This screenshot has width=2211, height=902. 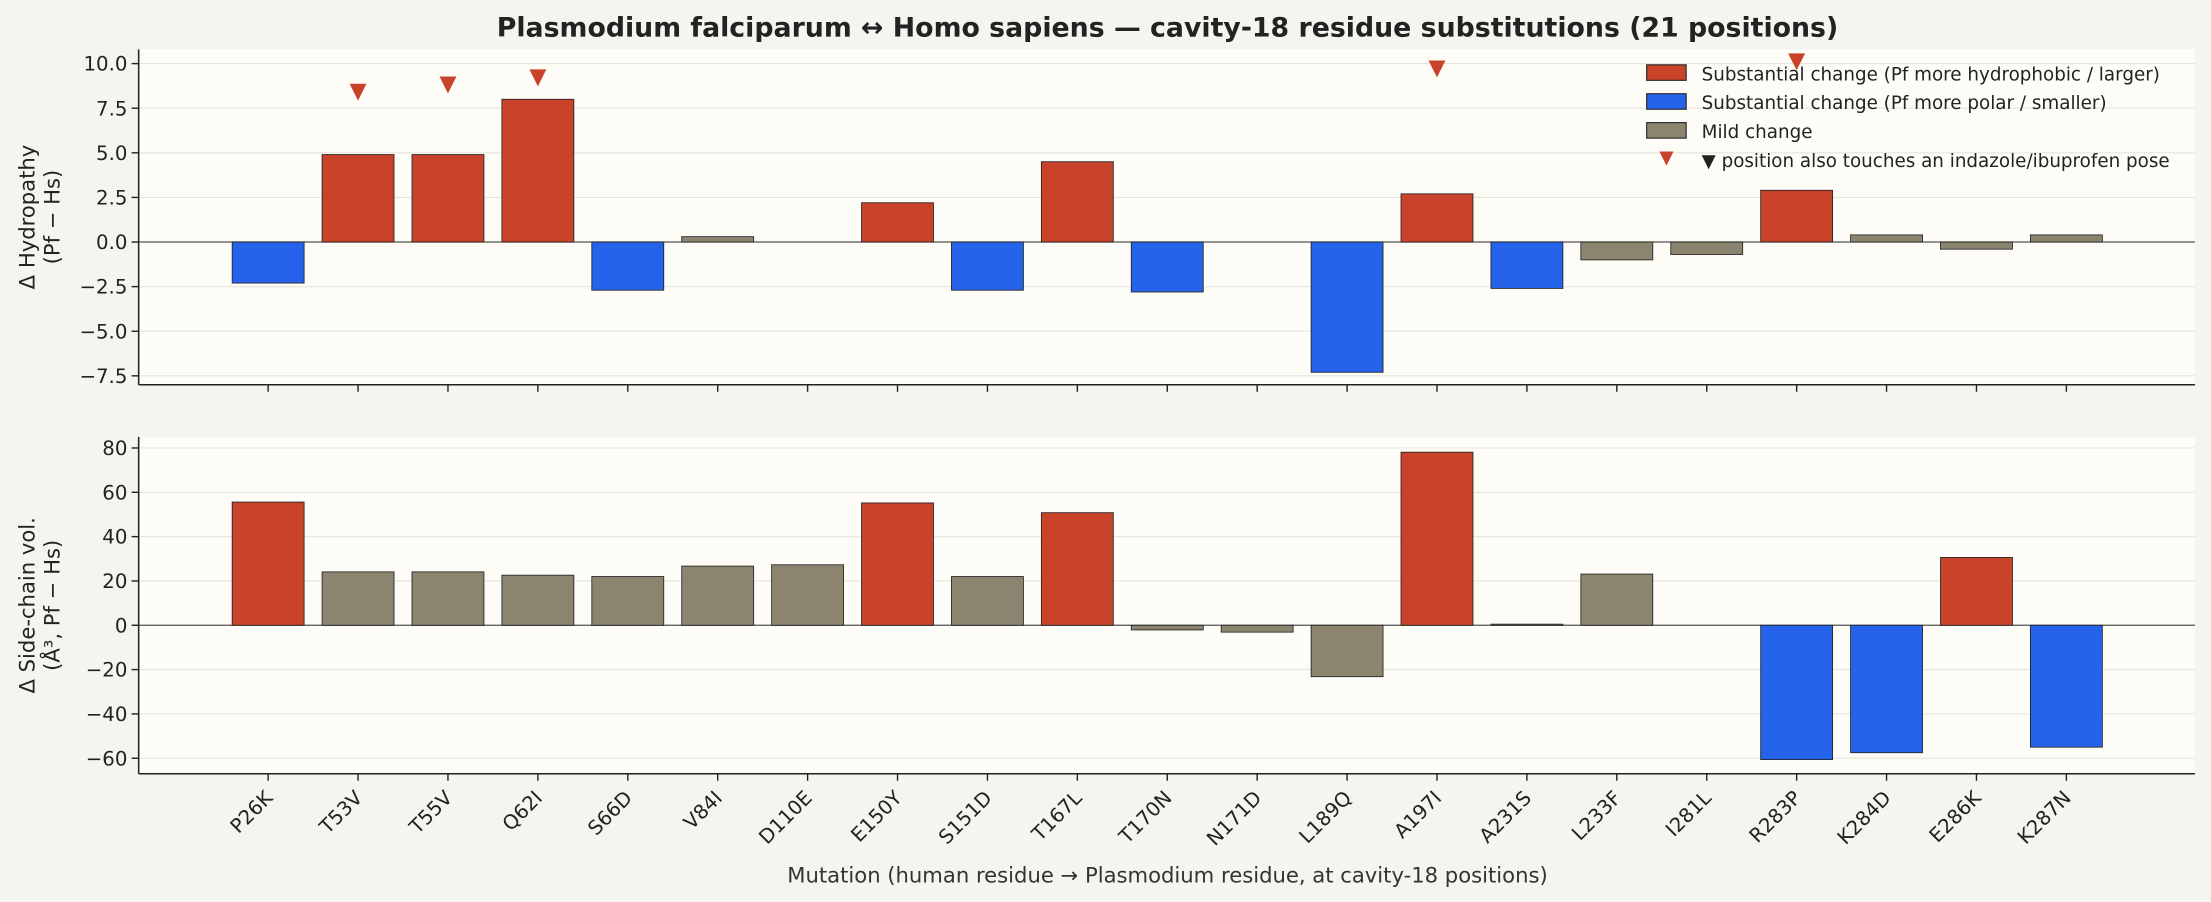 I want to click on x-tick-label: A231S, so click(x=1505, y=816).